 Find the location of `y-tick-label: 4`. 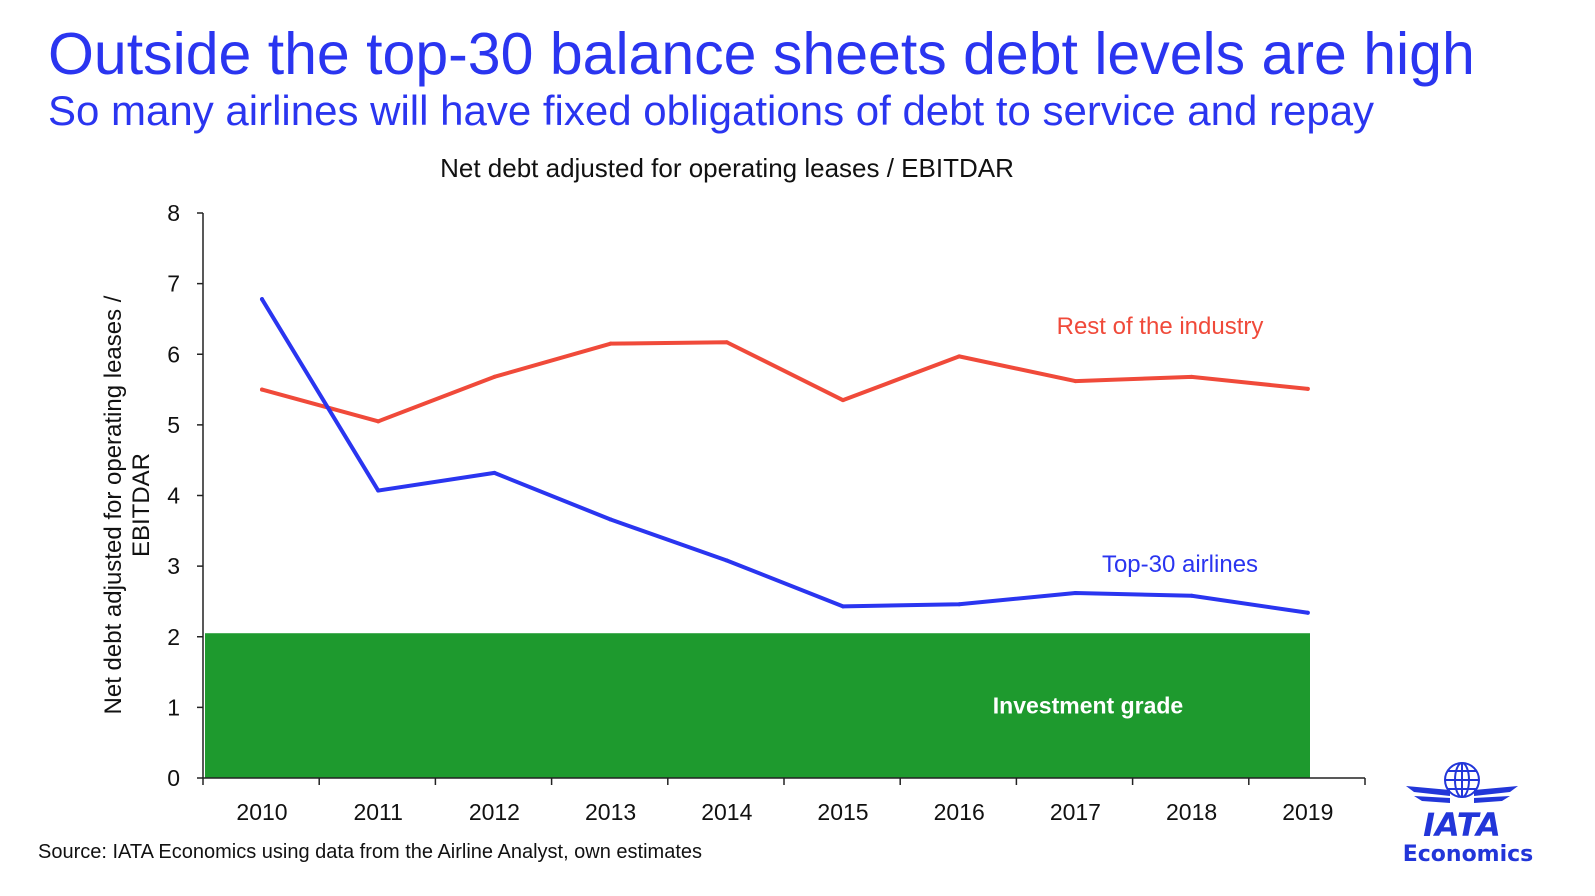

y-tick-label: 4 is located at coordinates (173, 496).